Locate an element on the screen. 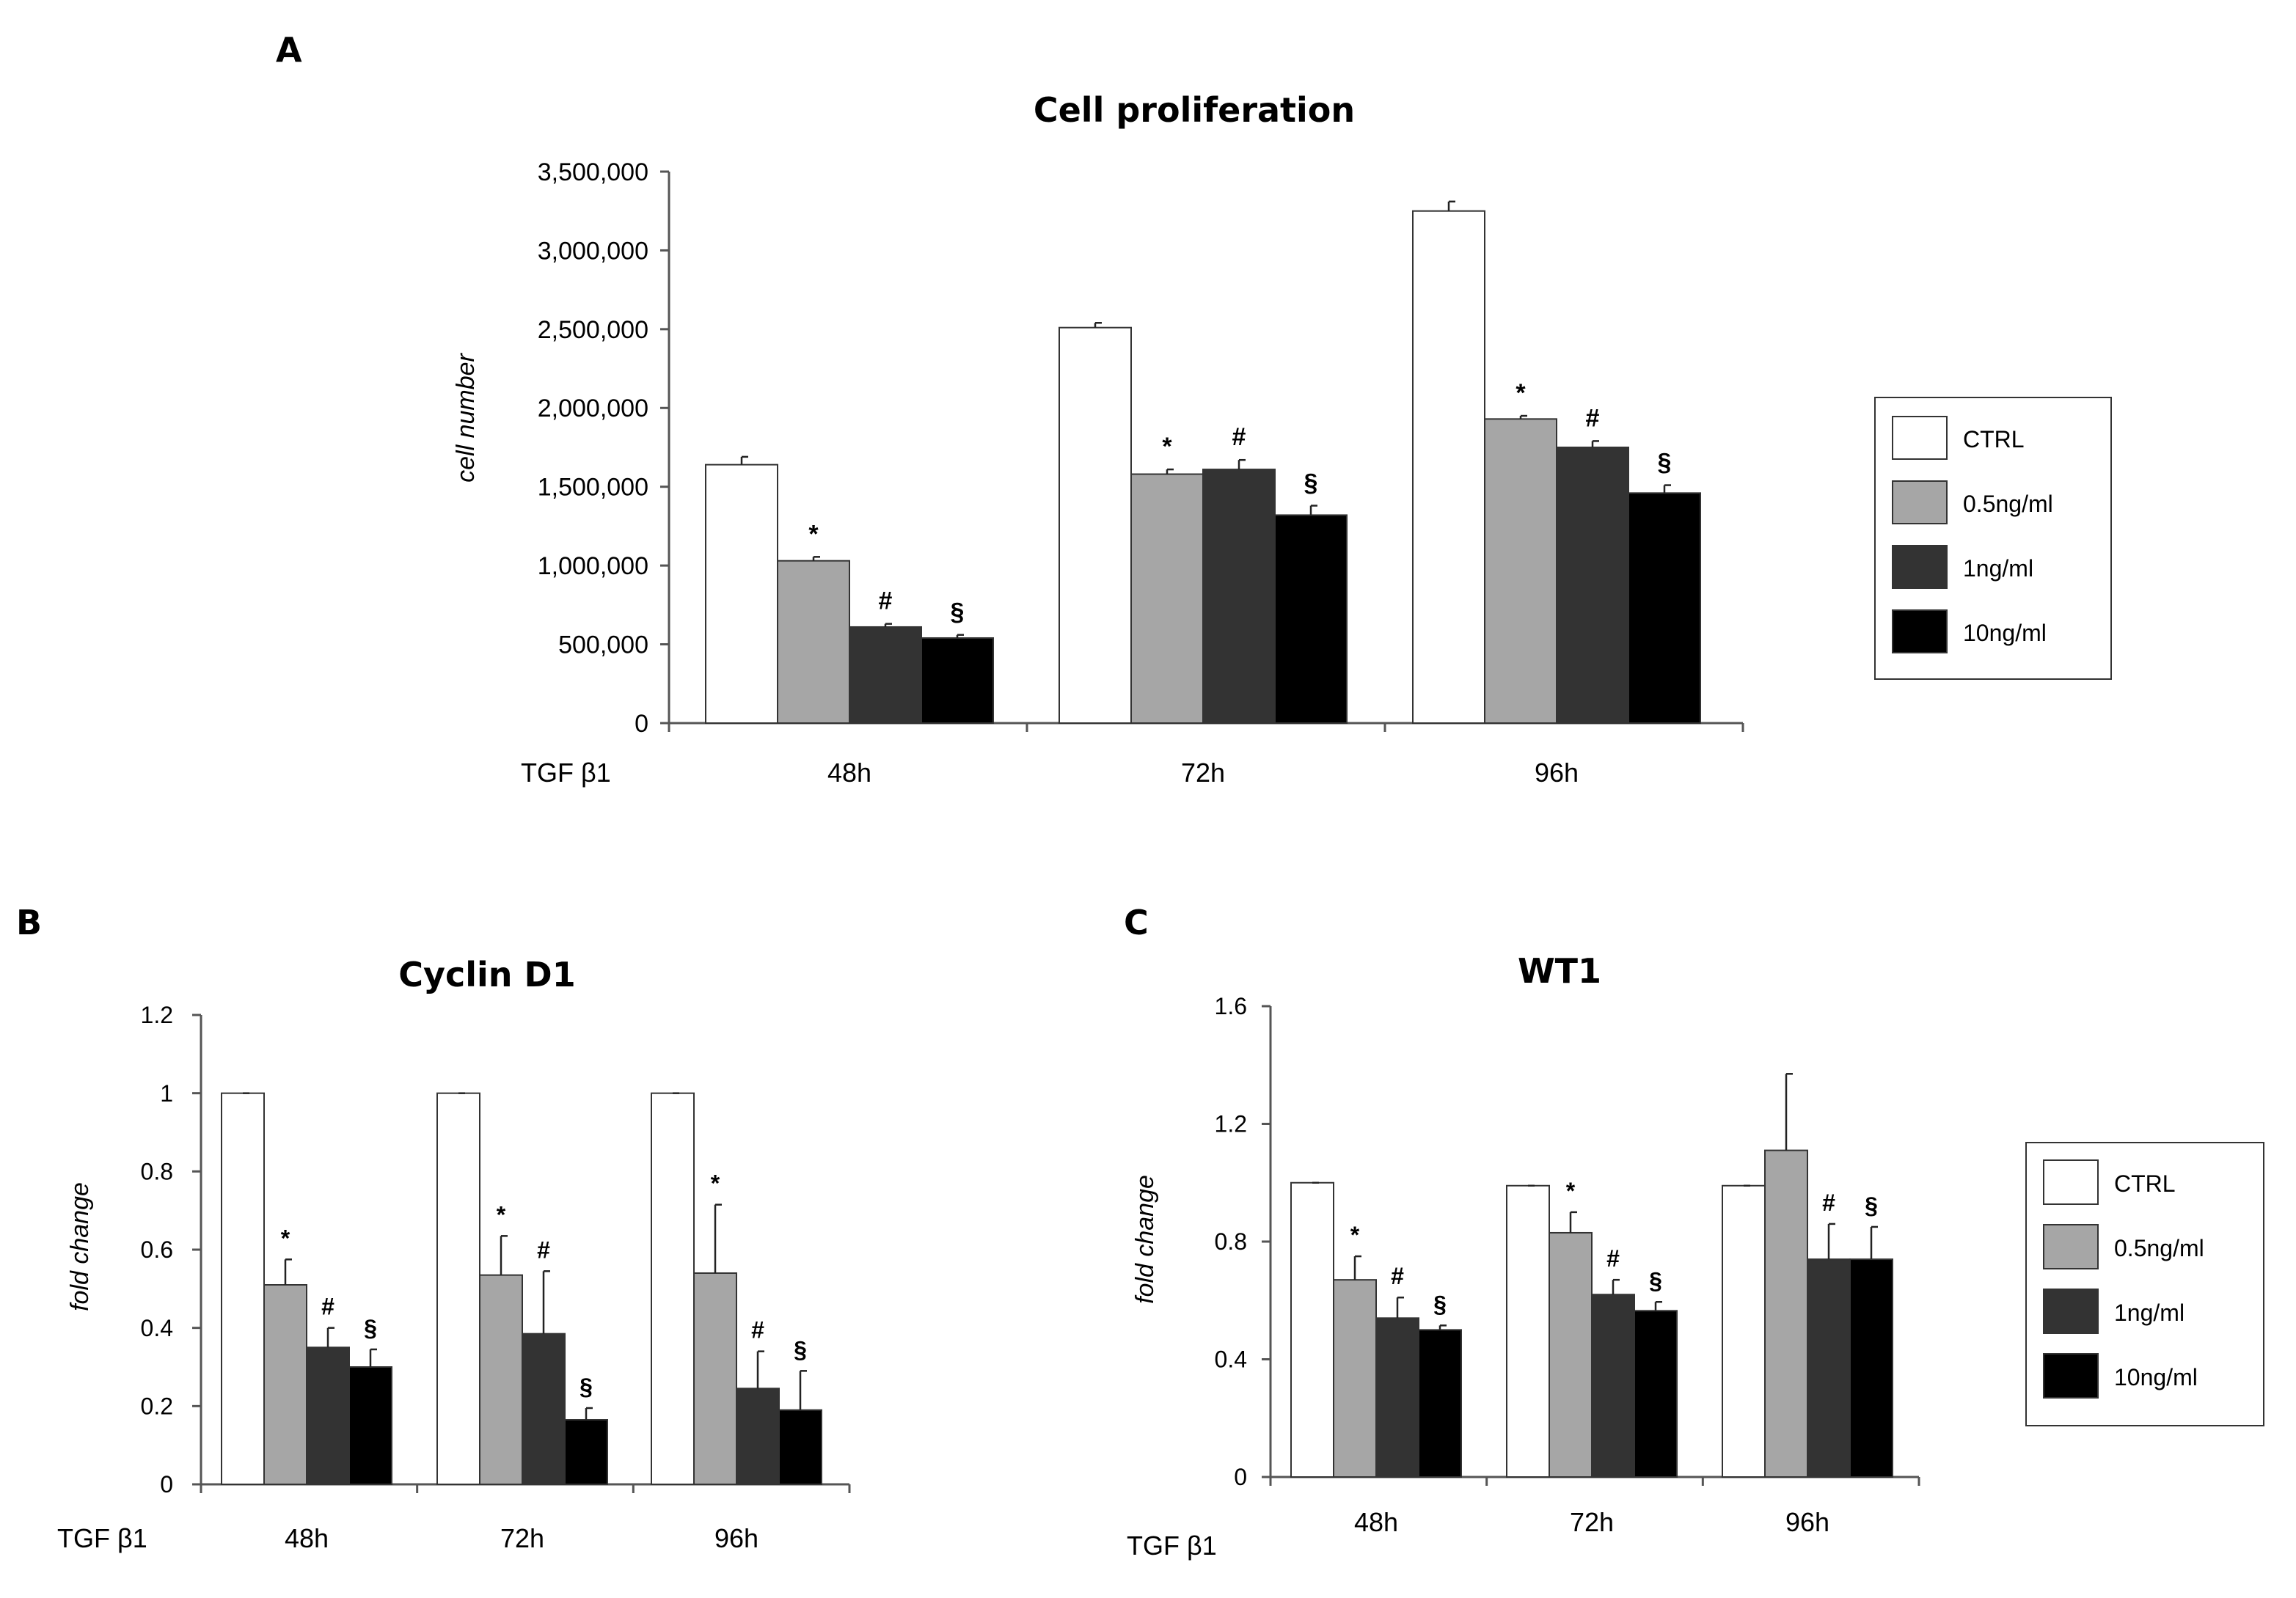 The image size is (2296, 1598). chart-title: Cyclin D1 is located at coordinates (487, 974).